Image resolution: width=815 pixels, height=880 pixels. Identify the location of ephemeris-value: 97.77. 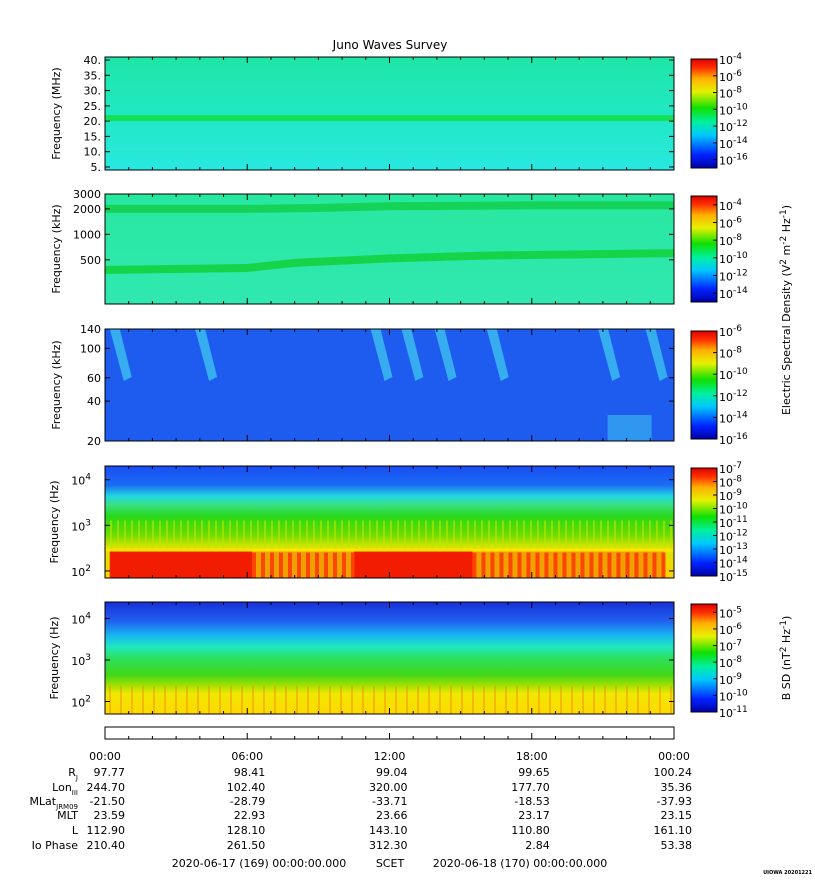
(110, 772).